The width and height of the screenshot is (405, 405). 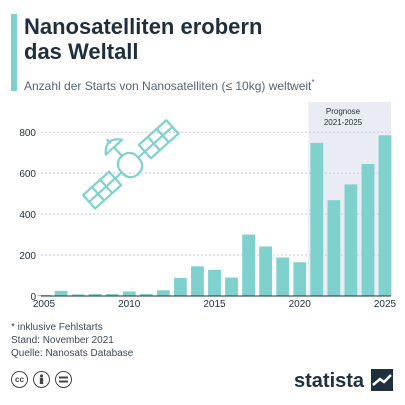 What do you see at coordinates (33, 297) in the screenshot?
I see `y-tick-label: 0` at bounding box center [33, 297].